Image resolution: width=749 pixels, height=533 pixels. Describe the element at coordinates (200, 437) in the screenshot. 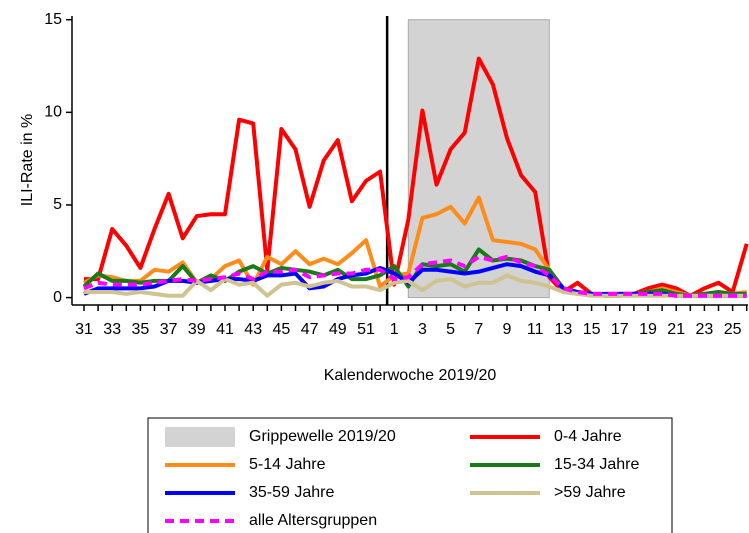

I see `legend-swatch` at that location.